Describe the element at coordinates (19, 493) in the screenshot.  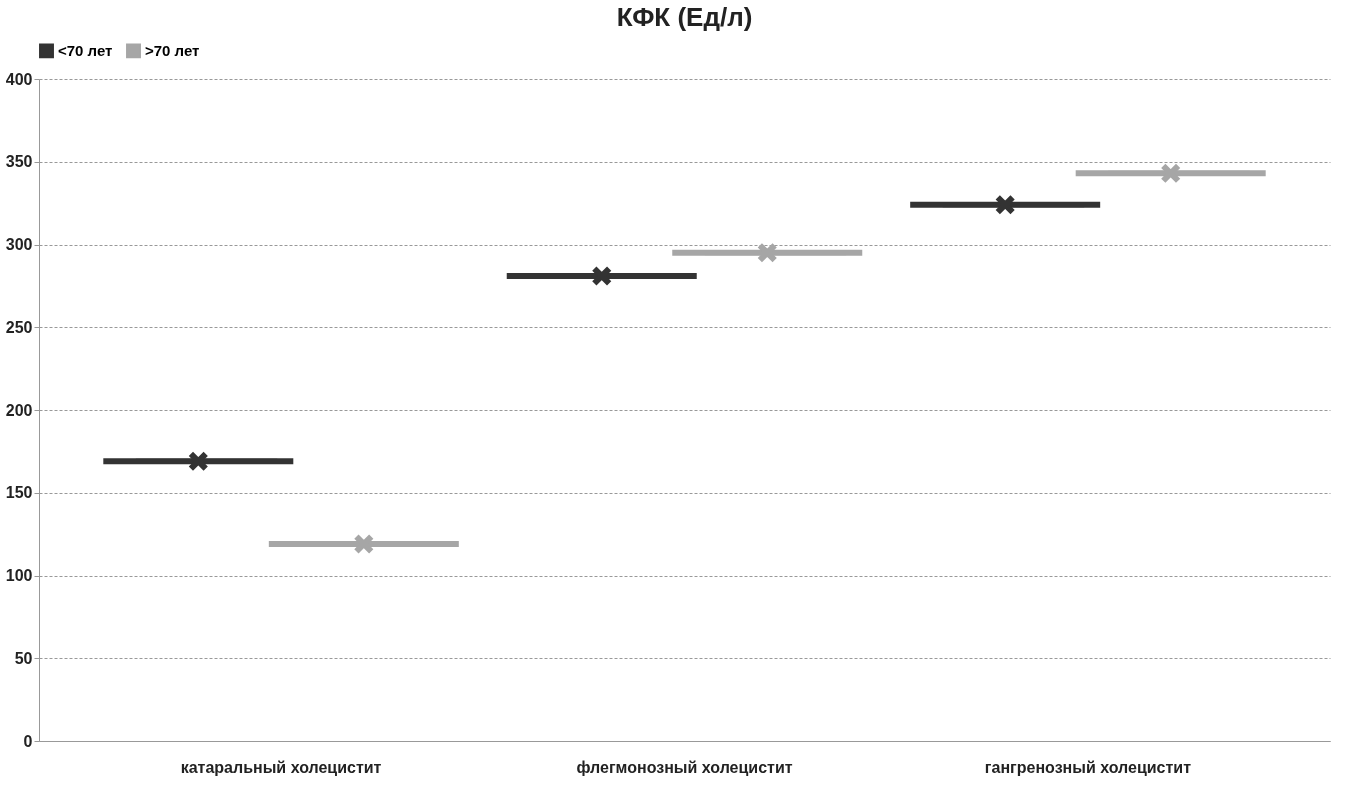
I see `y-tick-label: 150` at that location.